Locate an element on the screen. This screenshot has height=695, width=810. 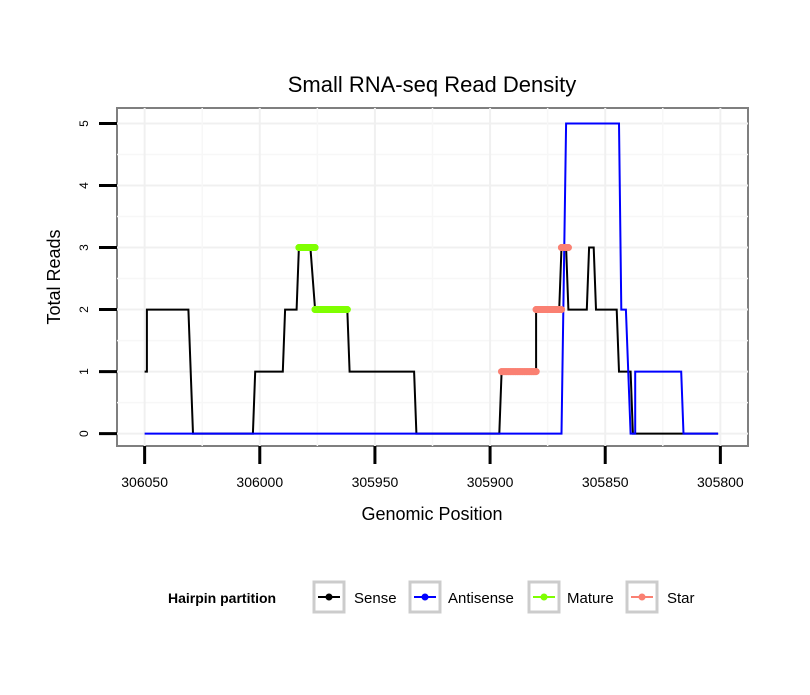
legend-label-mature: Mature is located at coordinates (590, 598).